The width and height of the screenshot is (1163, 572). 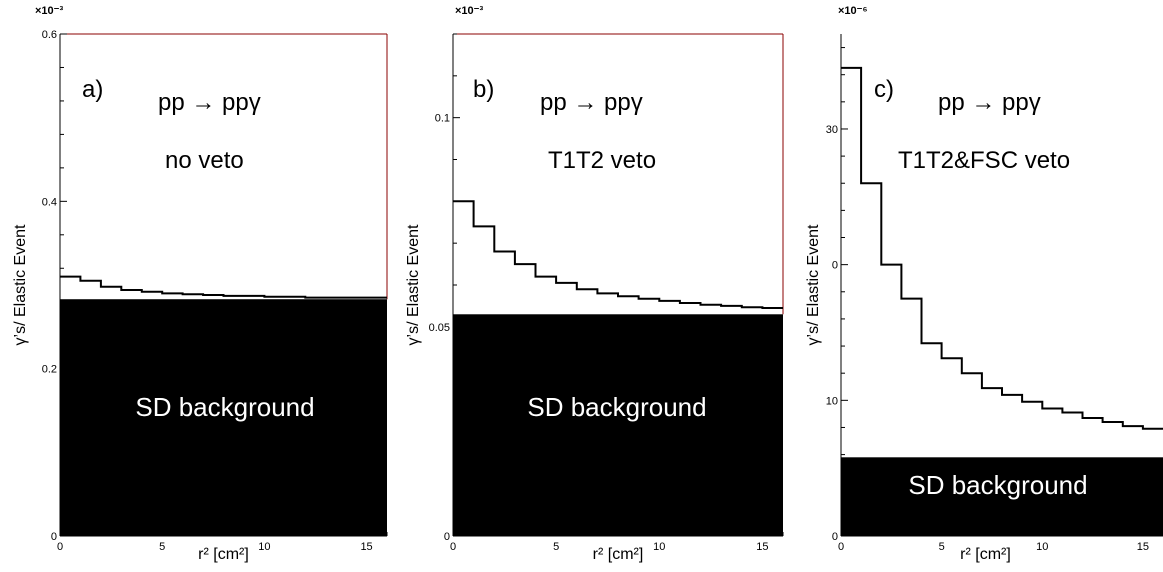 What do you see at coordinates (832, 401) in the screenshot?
I see `y-tick-label: 10` at bounding box center [832, 401].